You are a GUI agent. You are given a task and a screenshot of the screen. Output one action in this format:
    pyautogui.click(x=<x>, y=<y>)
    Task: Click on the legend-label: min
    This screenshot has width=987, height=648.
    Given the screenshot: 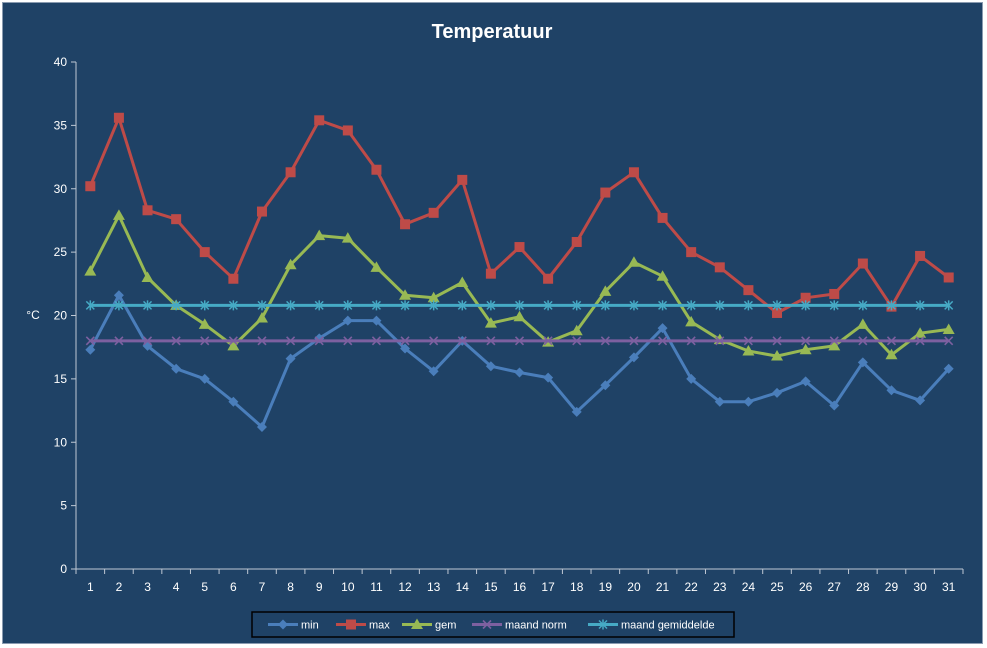 What is the action you would take?
    pyautogui.click(x=310, y=626)
    